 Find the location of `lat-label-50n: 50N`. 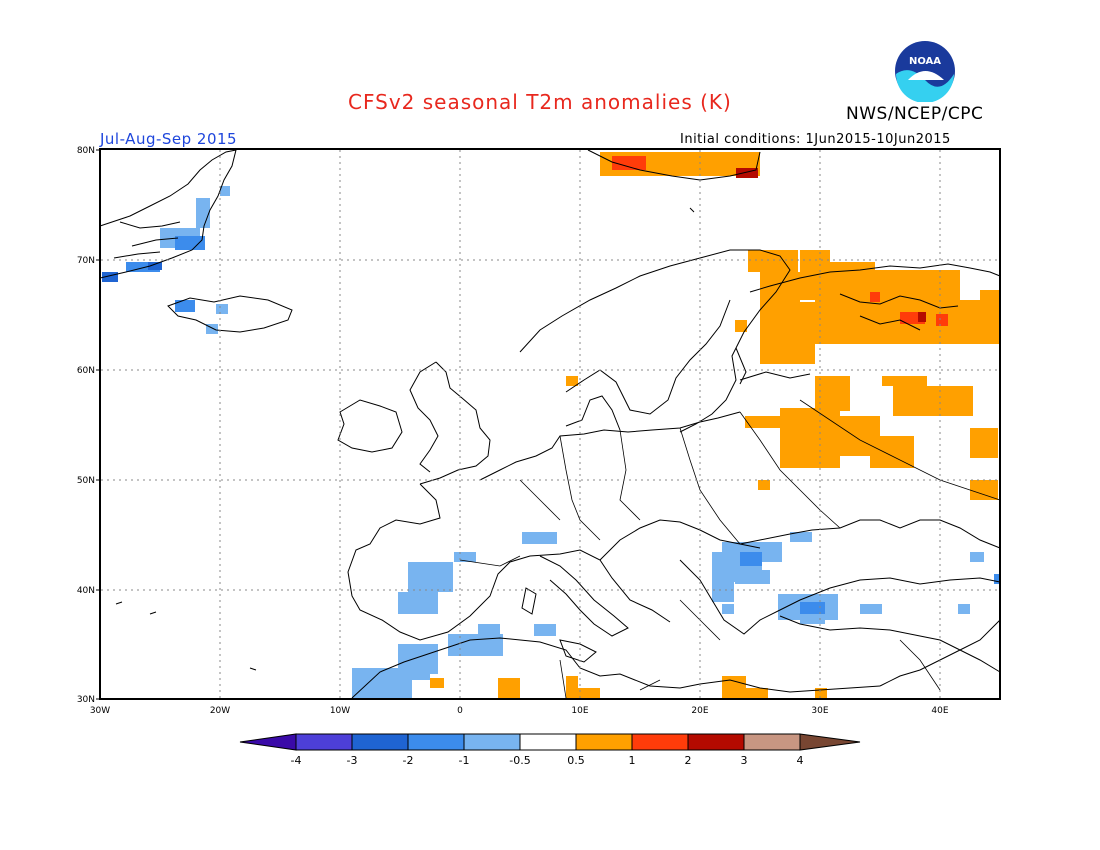

lat-label-50n: 50N is located at coordinates (86, 481).